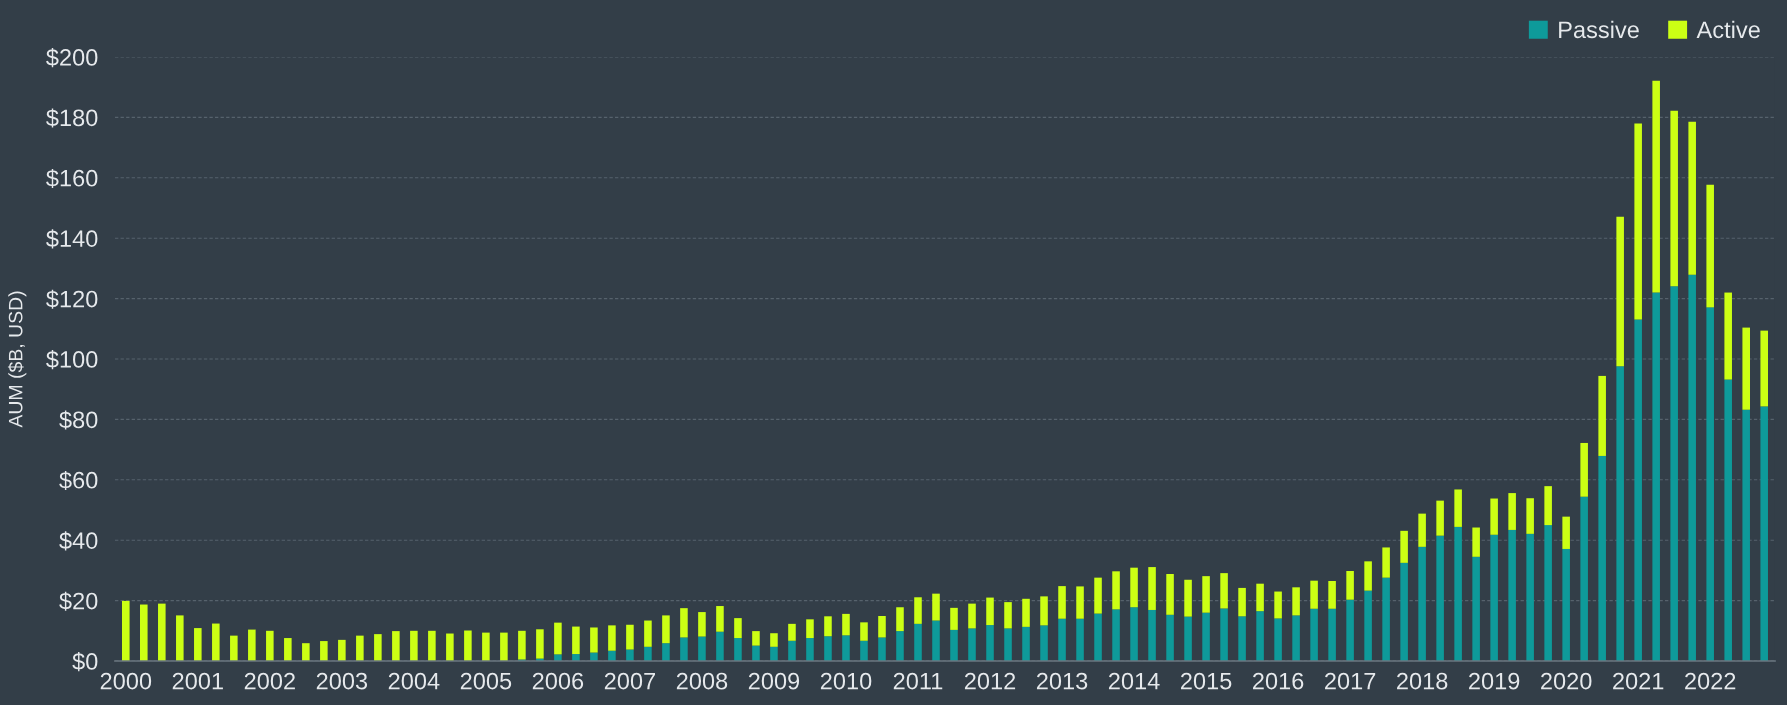 The image size is (1787, 705). Describe the element at coordinates (72, 299) in the screenshot. I see `y-tick-label: $120` at that location.